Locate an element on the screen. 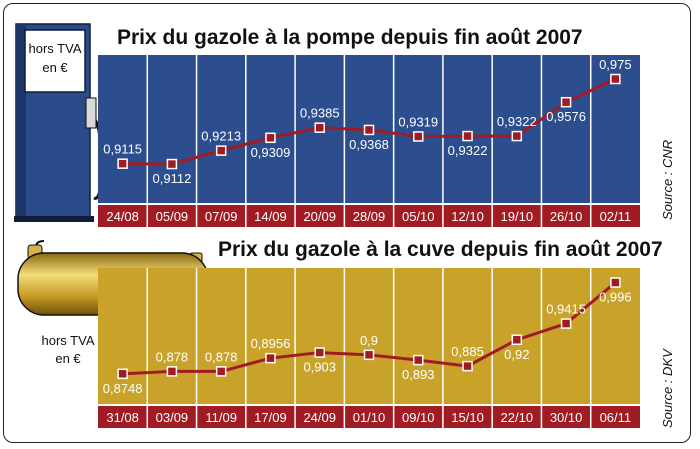 The image size is (700, 449). data-label: 0,9 is located at coordinates (369, 340).